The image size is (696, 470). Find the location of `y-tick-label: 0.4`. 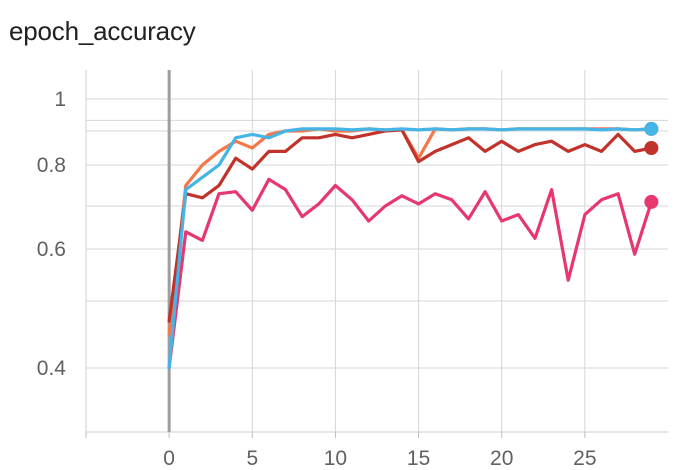

y-tick-label: 0.4 is located at coordinates (52, 368).